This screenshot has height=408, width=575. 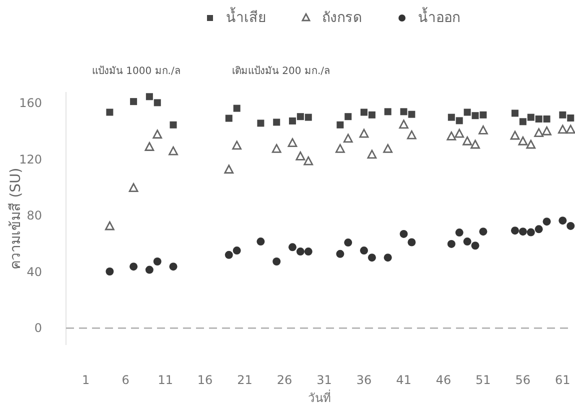 I want to click on x-tick-label: 21, so click(x=244, y=380).